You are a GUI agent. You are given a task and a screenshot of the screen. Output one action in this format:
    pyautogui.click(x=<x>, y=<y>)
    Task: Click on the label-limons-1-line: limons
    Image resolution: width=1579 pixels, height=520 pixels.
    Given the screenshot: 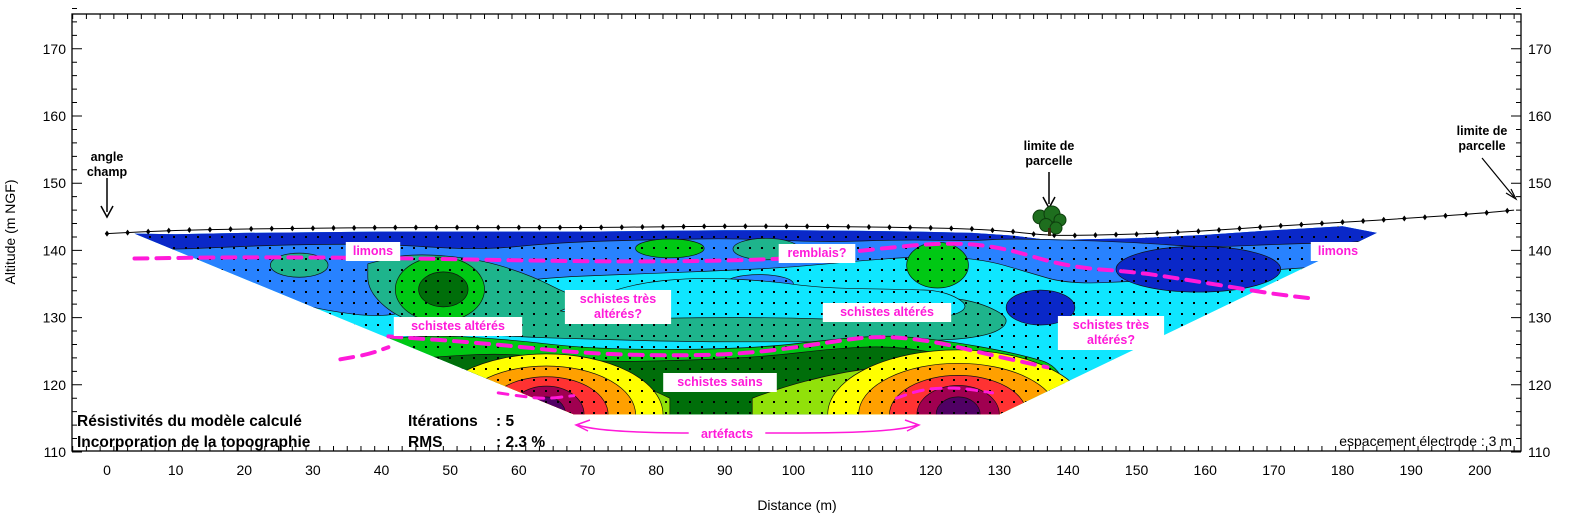 What is the action you would take?
    pyautogui.click(x=373, y=251)
    